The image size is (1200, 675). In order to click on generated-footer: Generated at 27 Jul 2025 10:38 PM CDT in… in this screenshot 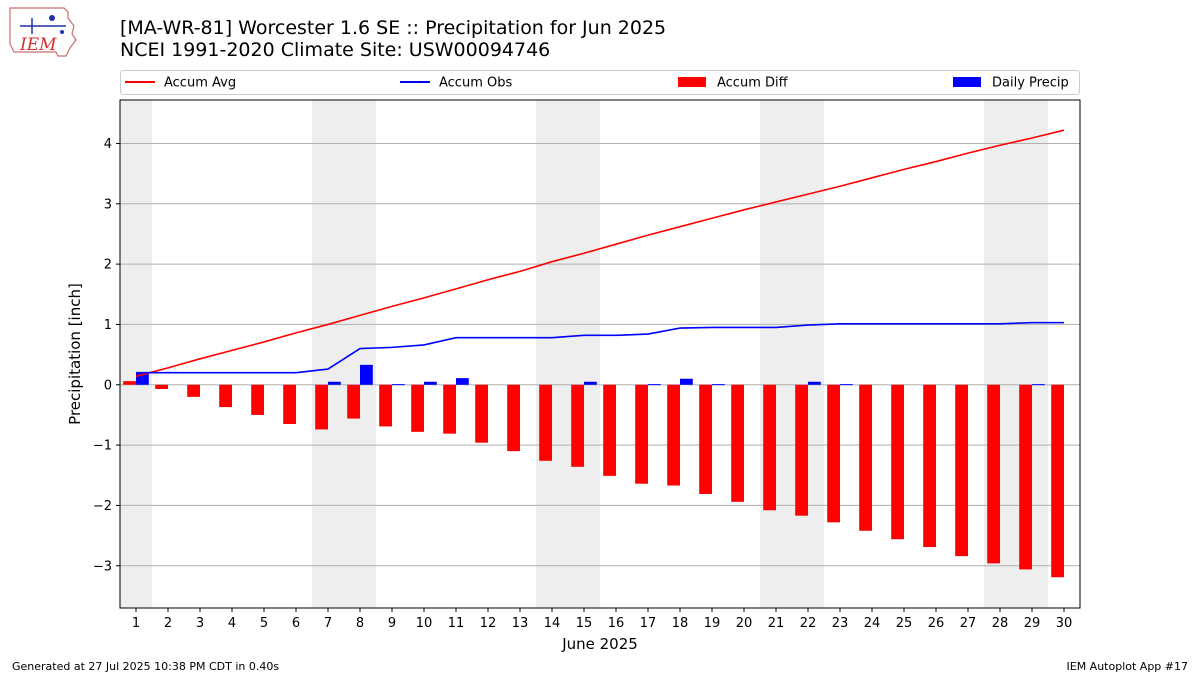, I will do `click(146, 666)`.